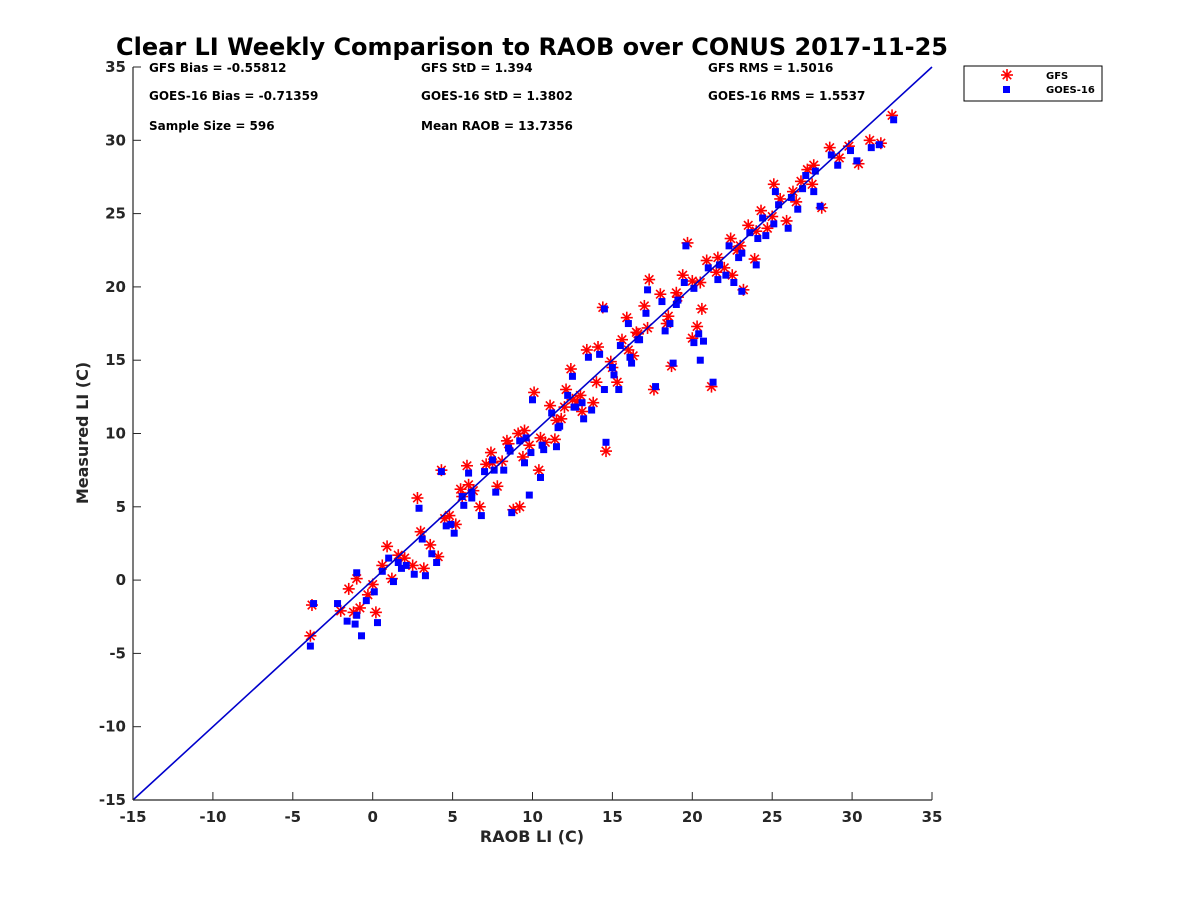 This screenshot has width=1200, height=900. I want to click on y-axis-label: Measured LI (C), so click(82, 433).